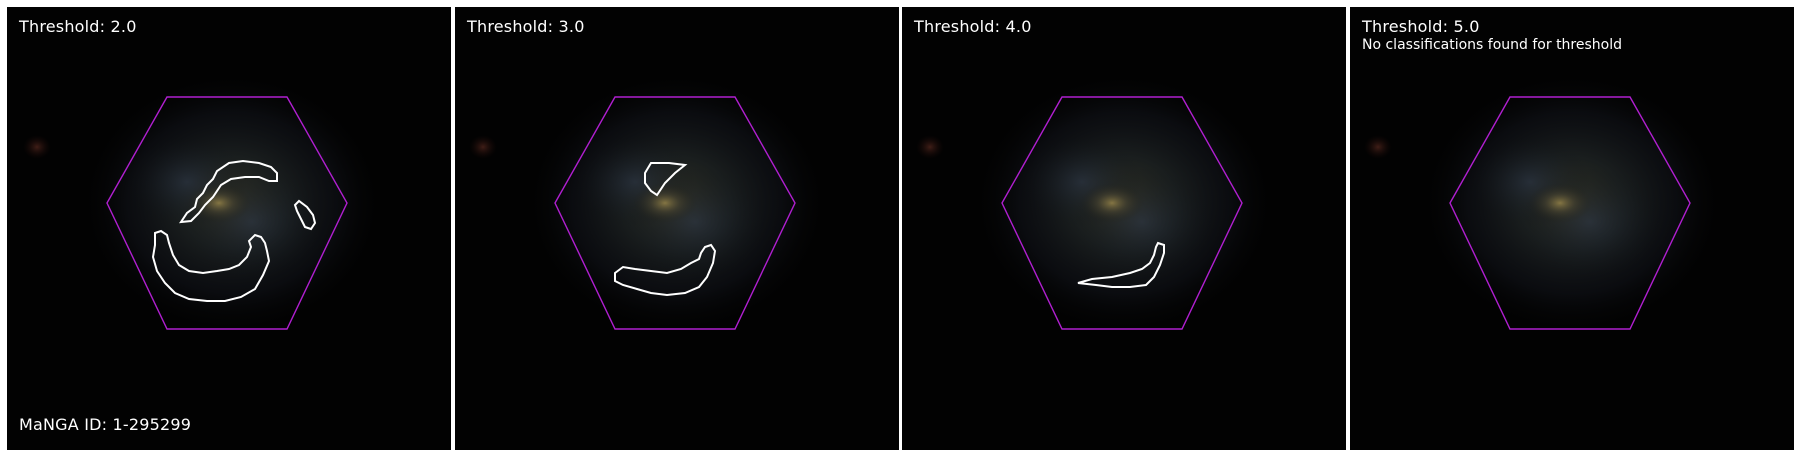 The height and width of the screenshot is (457, 1800). I want to click on manga-id-label: MaNGA ID: 1-295299, so click(105, 424).